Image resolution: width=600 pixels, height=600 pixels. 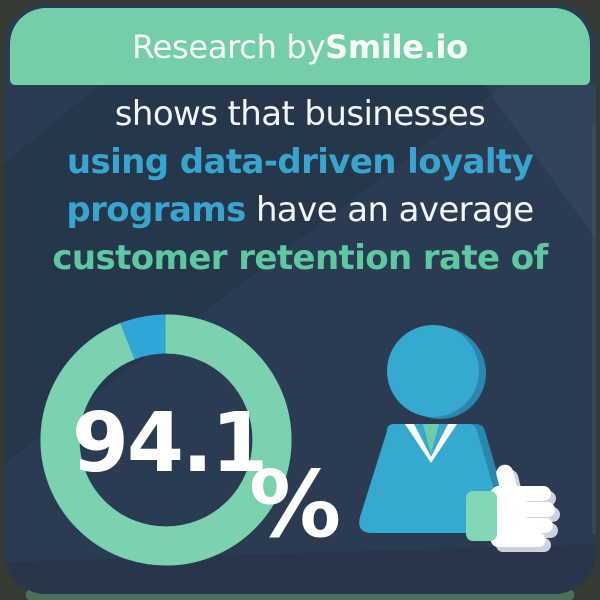 I want to click on source-banner: Research by Smile.io, so click(x=300, y=46).